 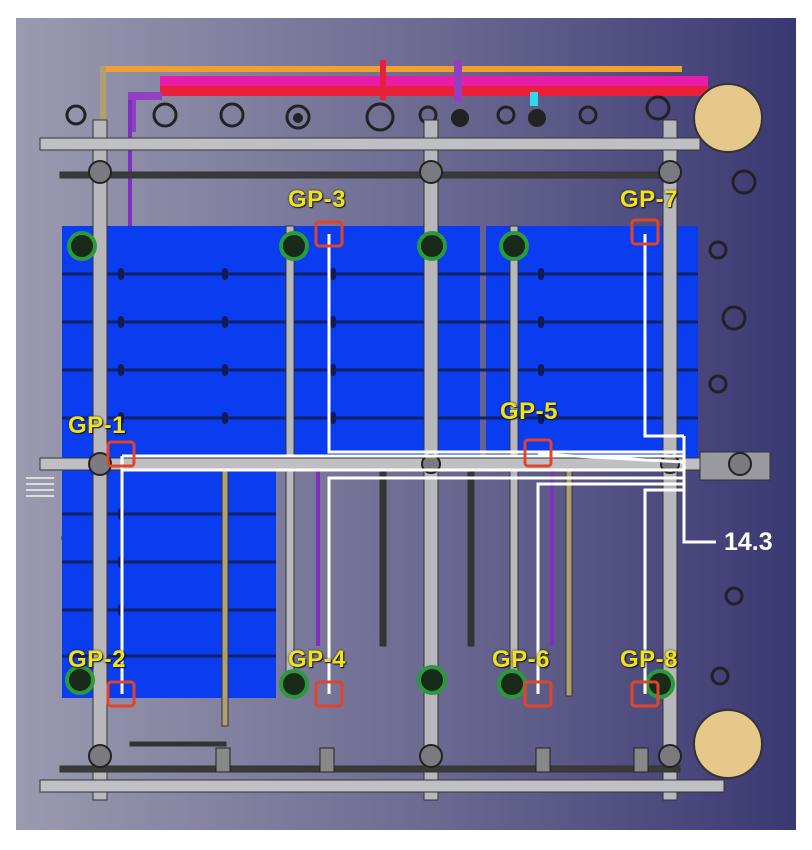 I want to click on gp-8-marker, so click(x=645, y=694).